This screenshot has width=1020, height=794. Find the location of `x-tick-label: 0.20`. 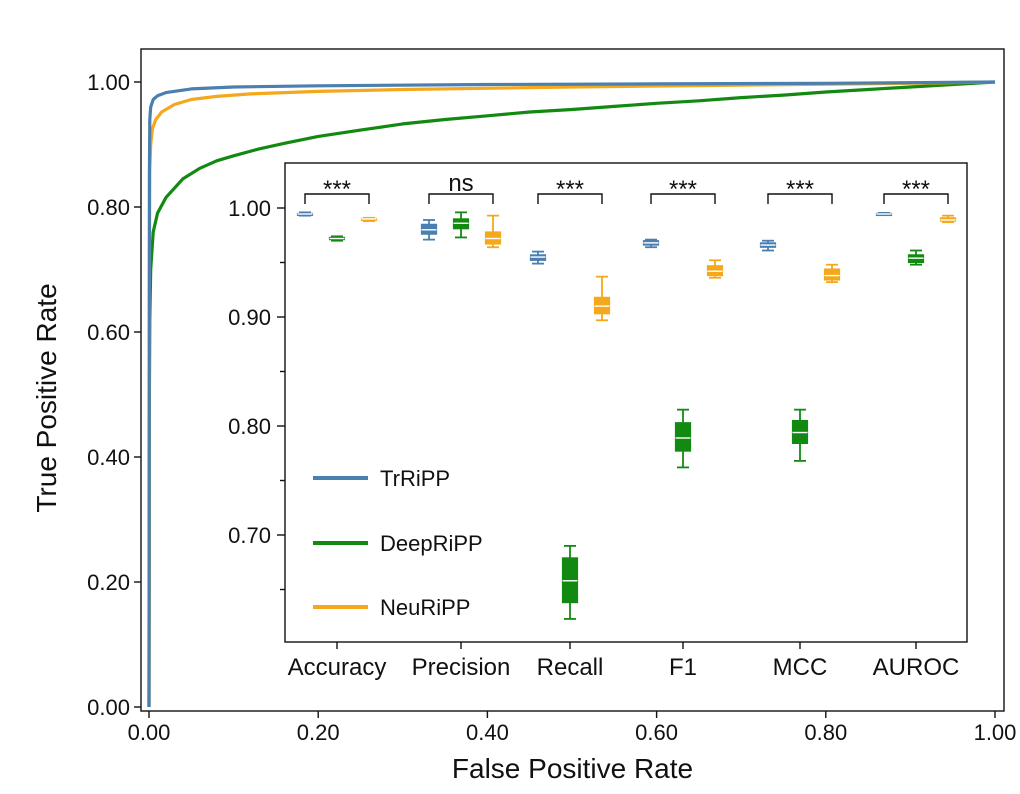

x-tick-label: 0.20 is located at coordinates (318, 732).